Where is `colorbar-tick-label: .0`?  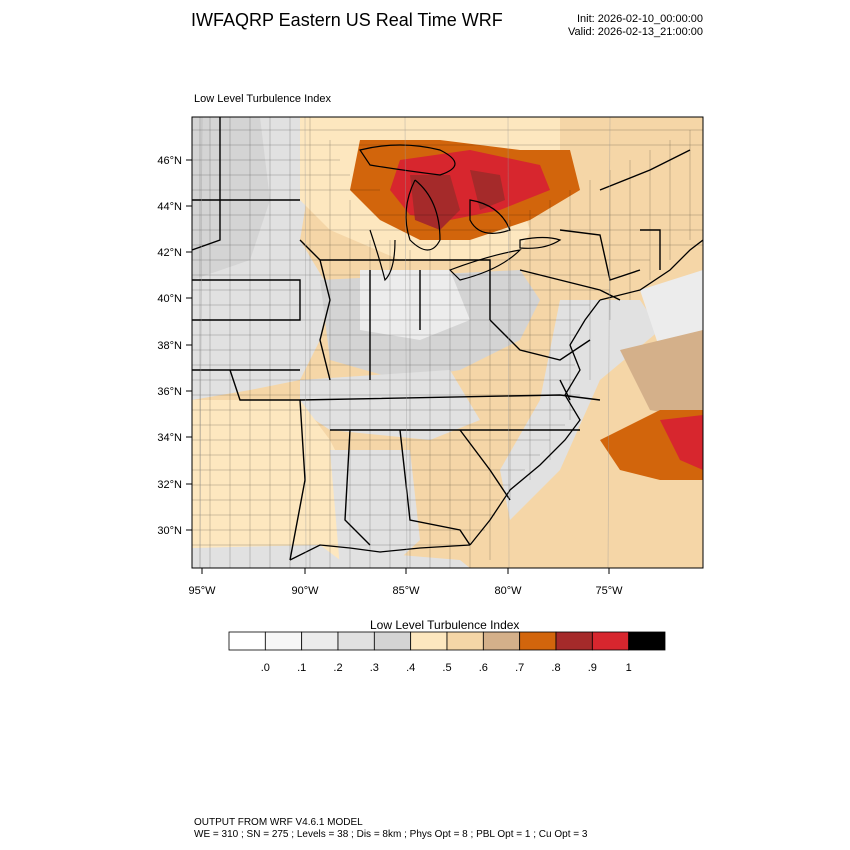 colorbar-tick-label: .0 is located at coordinates (265, 668).